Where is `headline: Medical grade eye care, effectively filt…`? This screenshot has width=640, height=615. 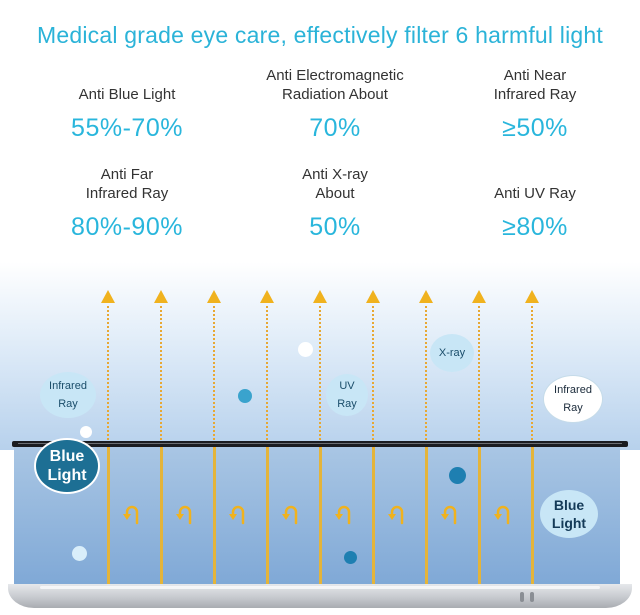
headline: Medical grade eye care, effectively filt… is located at coordinates (320, 35).